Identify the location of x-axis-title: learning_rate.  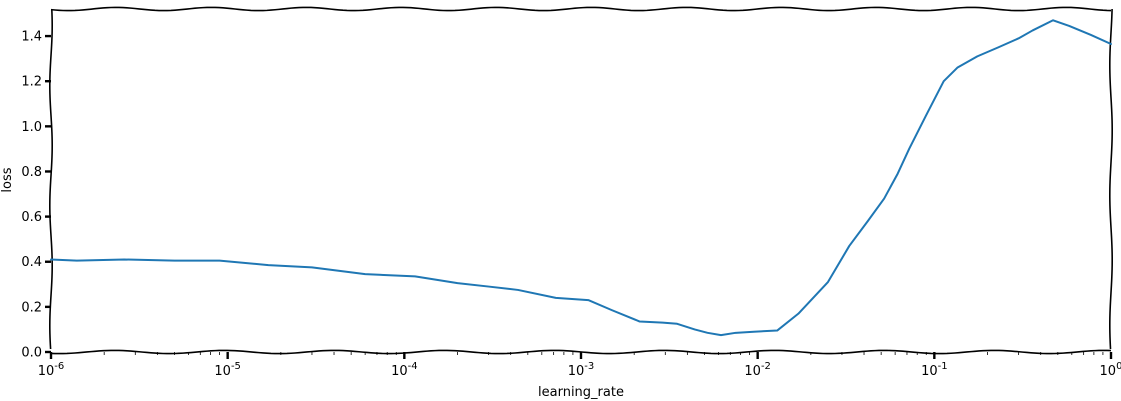
(581, 392).